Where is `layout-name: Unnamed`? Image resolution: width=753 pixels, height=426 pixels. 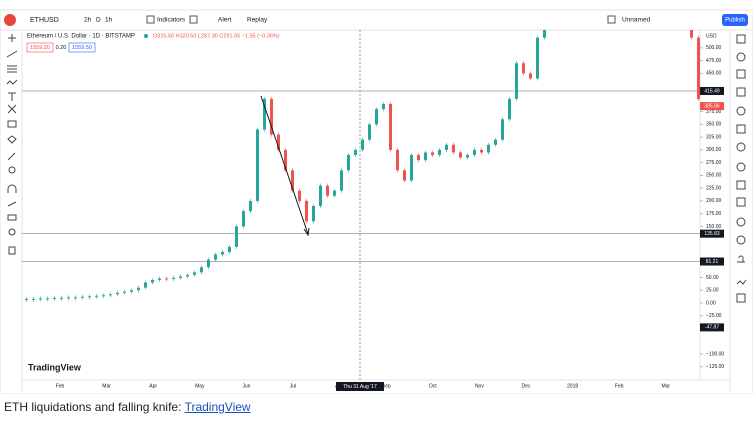 layout-name: Unnamed is located at coordinates (636, 20).